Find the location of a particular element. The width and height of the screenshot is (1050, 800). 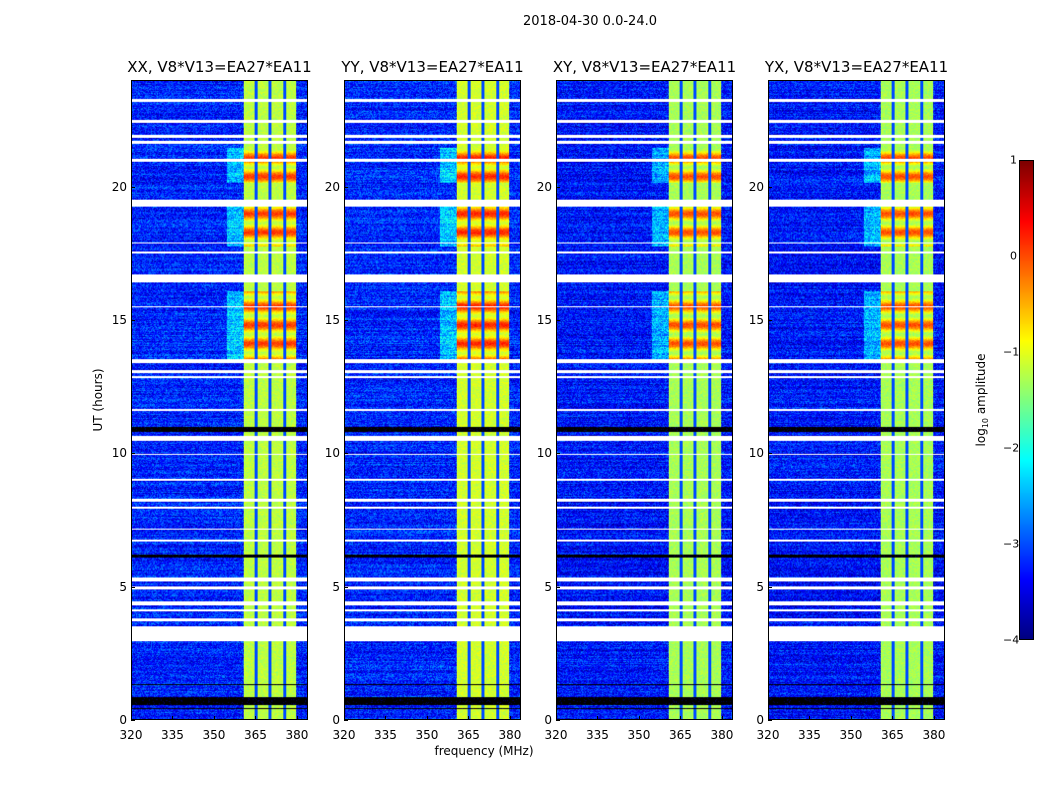

x-axis-label: frequency (MHz) is located at coordinates (484, 751).